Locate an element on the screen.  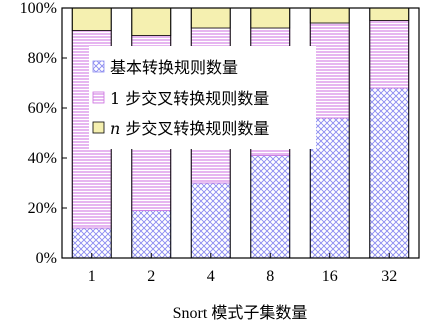
x-tick-label-2: 2 is located at coordinates (151, 276).